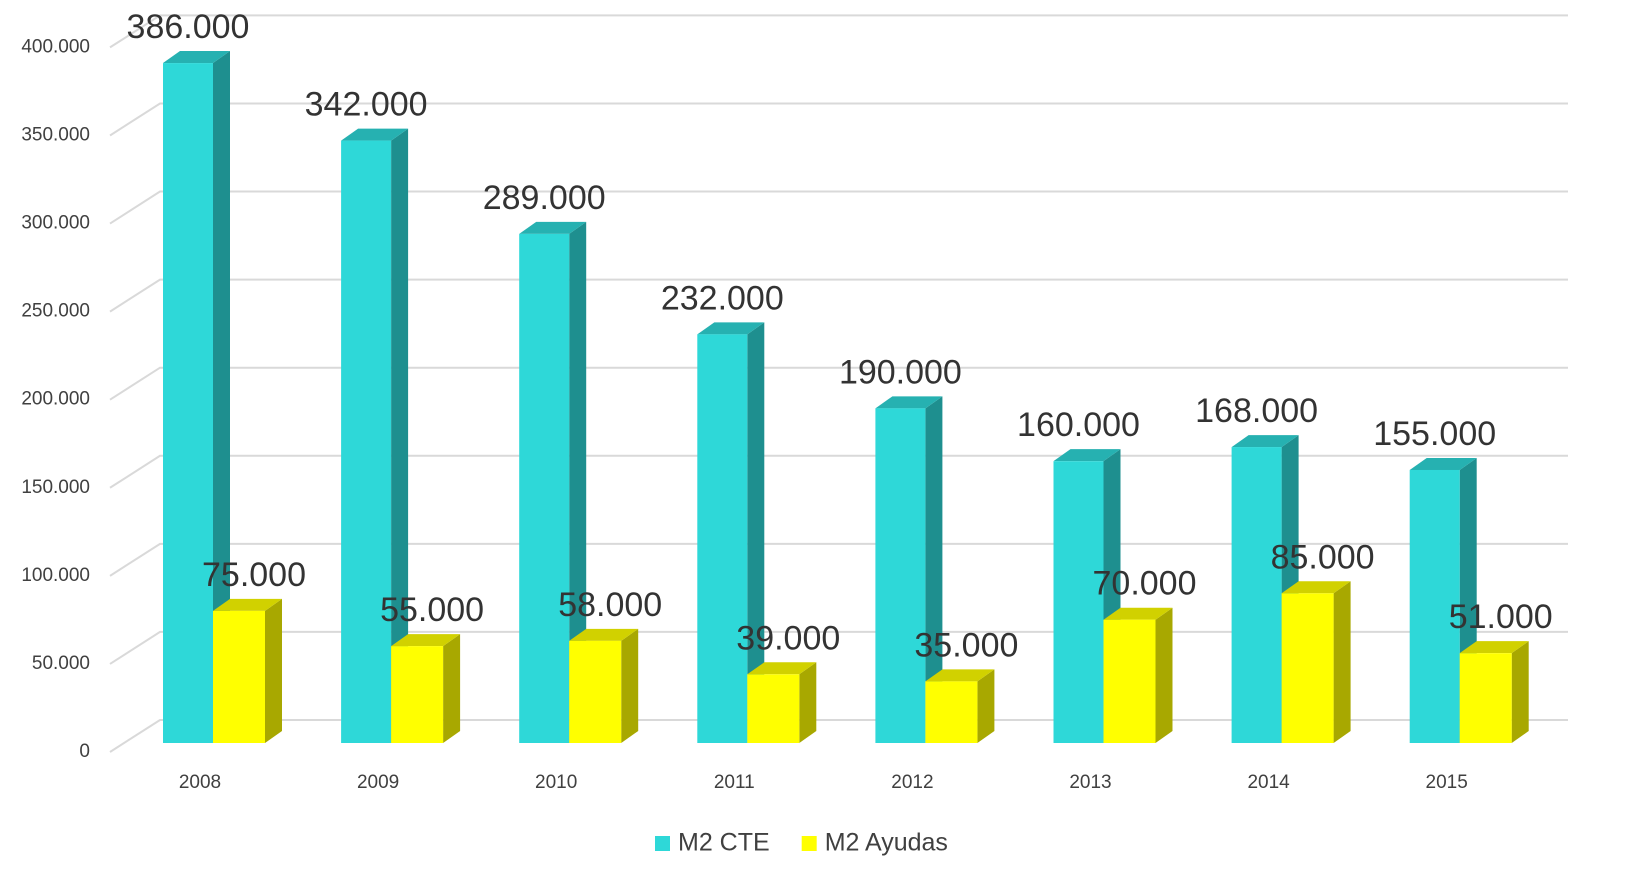 Image resolution: width=1627 pixels, height=889 pixels. What do you see at coordinates (188, 27) in the screenshot?
I see `value-label: 386.000` at bounding box center [188, 27].